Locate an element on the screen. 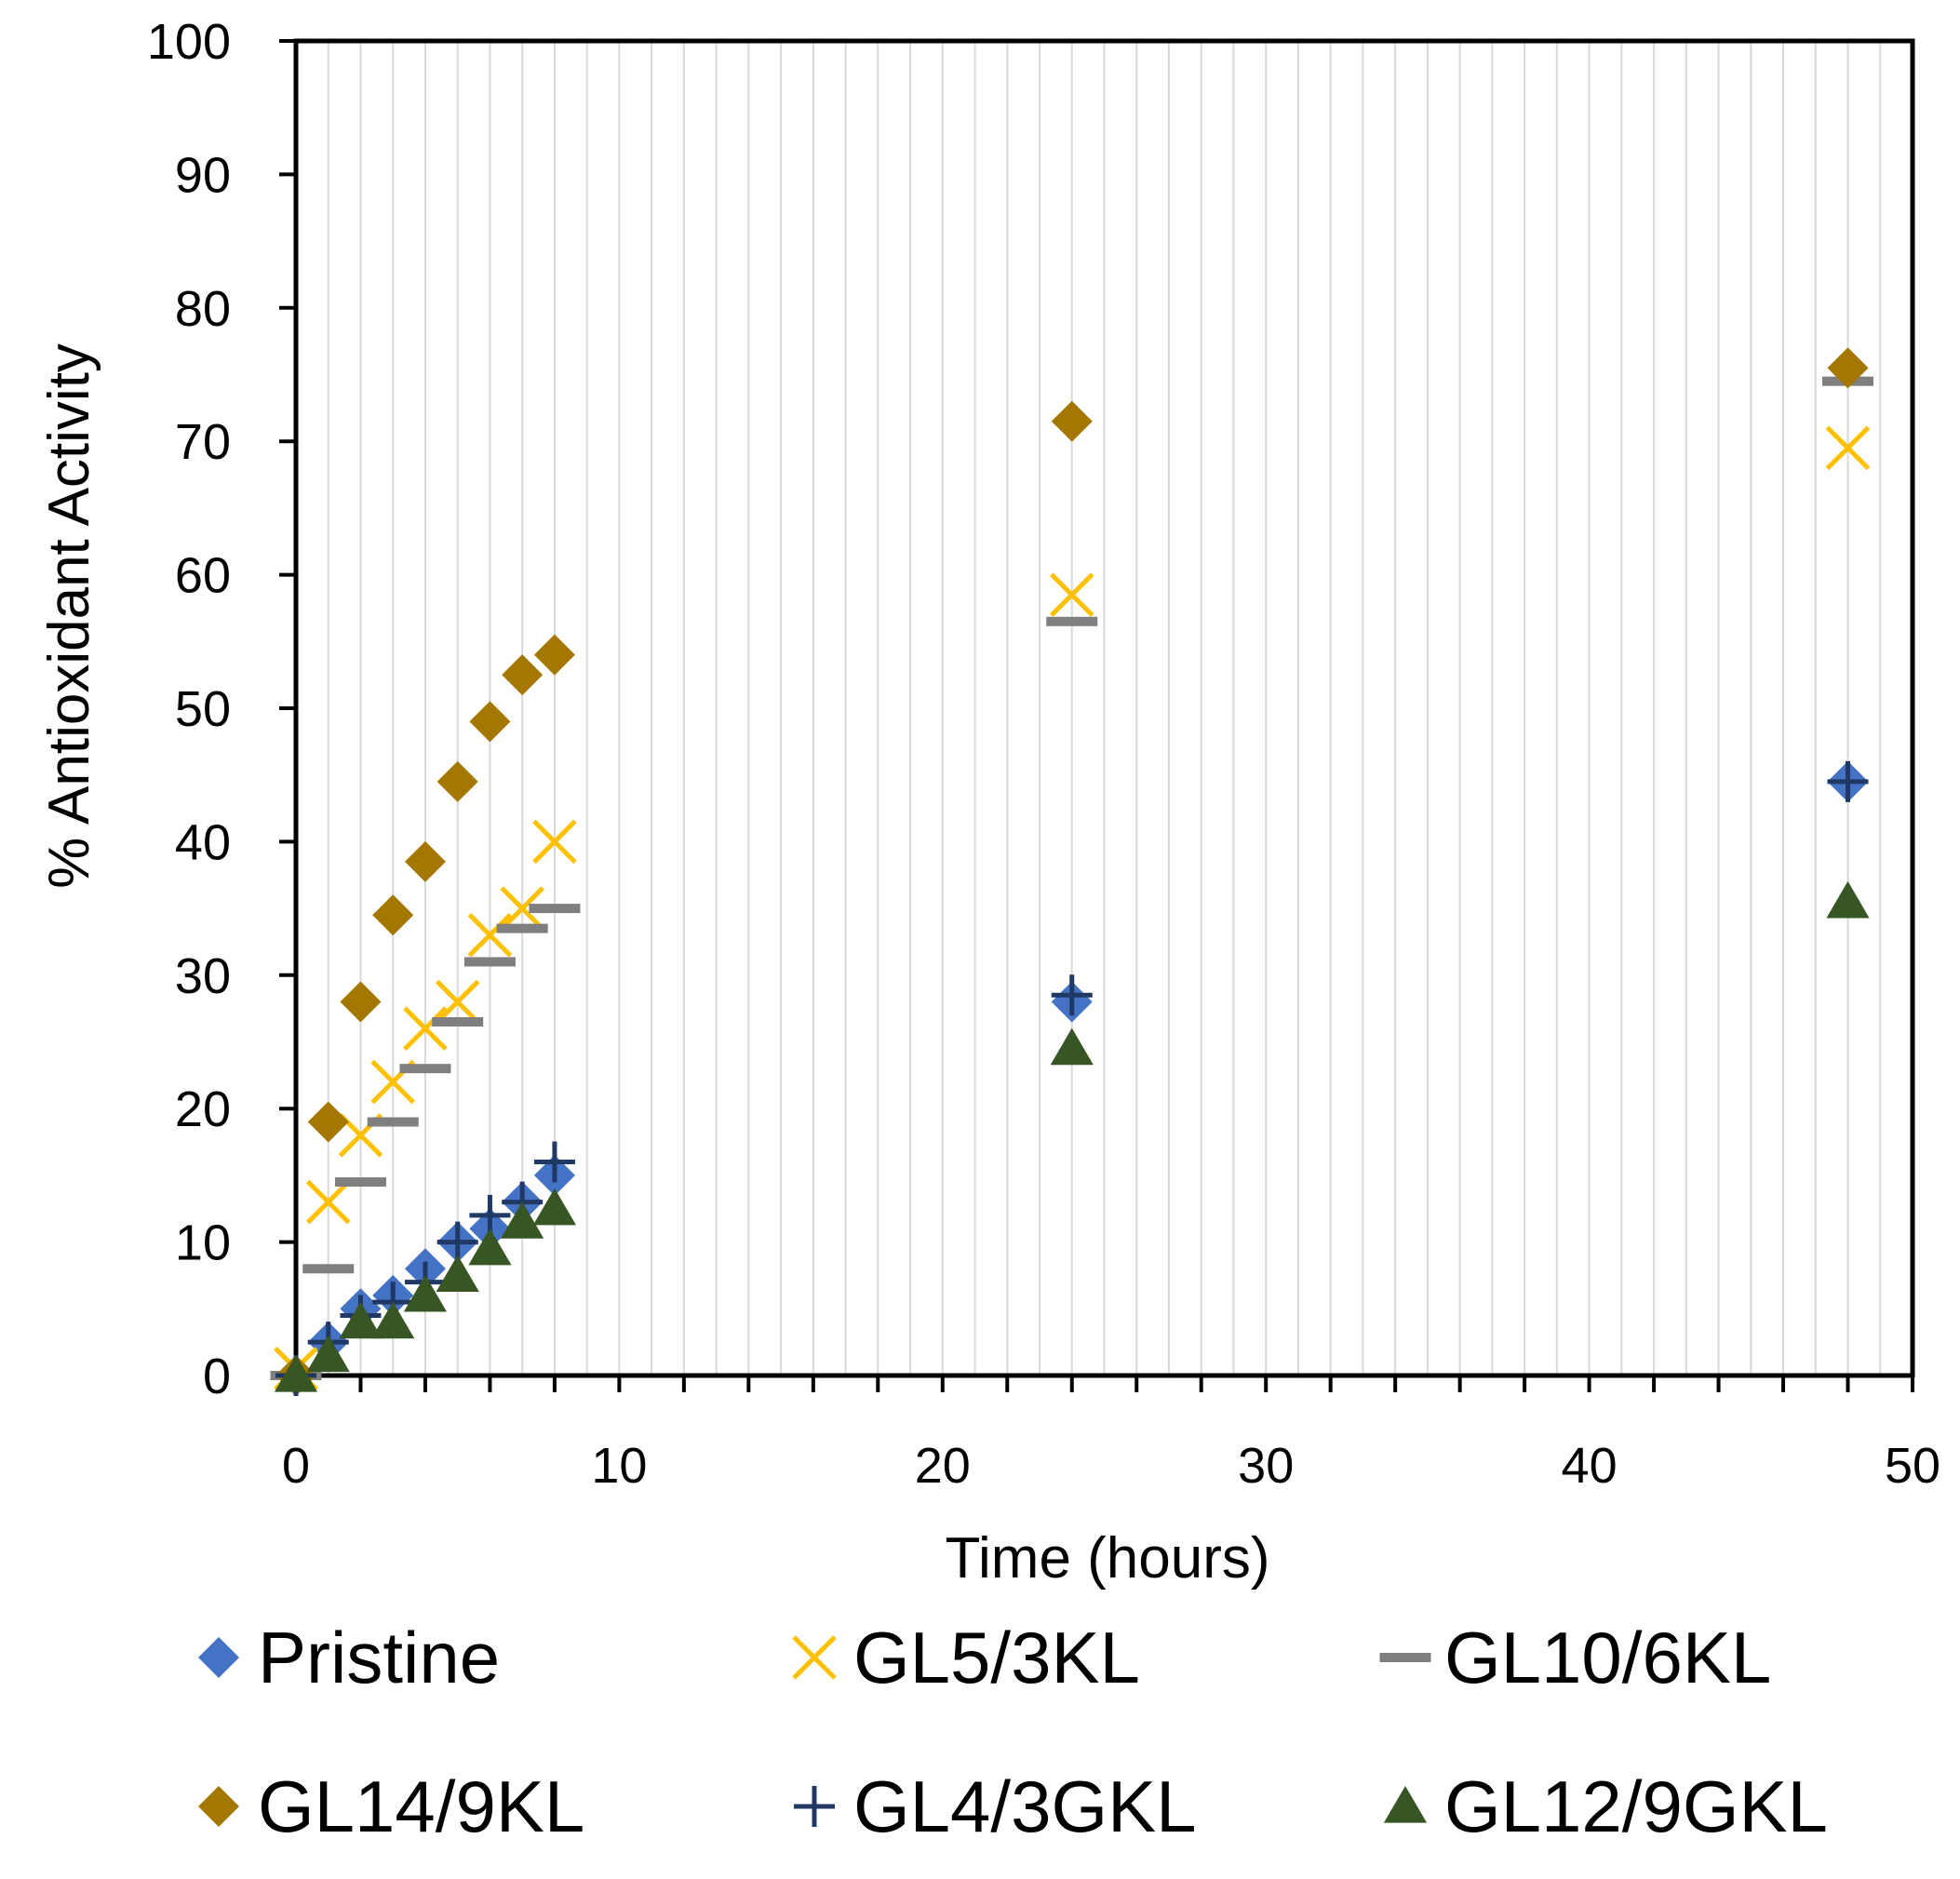 The image size is (1960, 1879). x-tick-label: 20 is located at coordinates (943, 1466).